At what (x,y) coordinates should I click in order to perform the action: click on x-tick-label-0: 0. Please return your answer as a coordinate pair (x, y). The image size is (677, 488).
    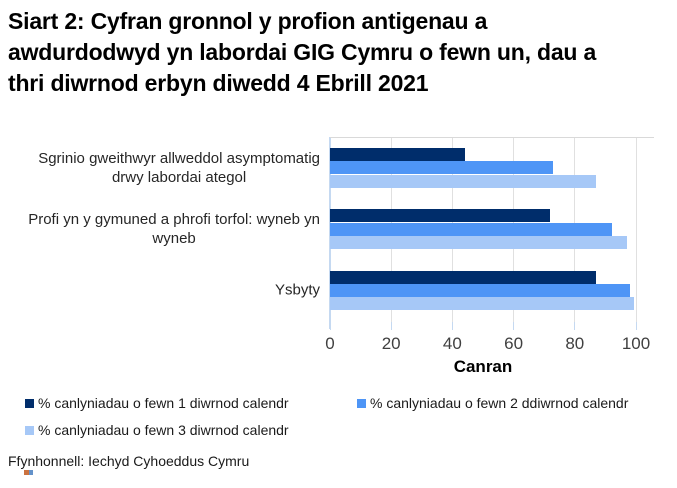
    Looking at the image, I should click on (330, 343).